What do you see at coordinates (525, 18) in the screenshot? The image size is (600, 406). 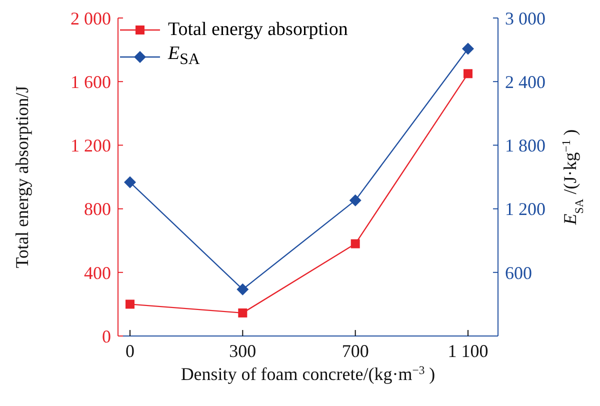 I see `y2-tick-label: 3 000` at bounding box center [525, 18].